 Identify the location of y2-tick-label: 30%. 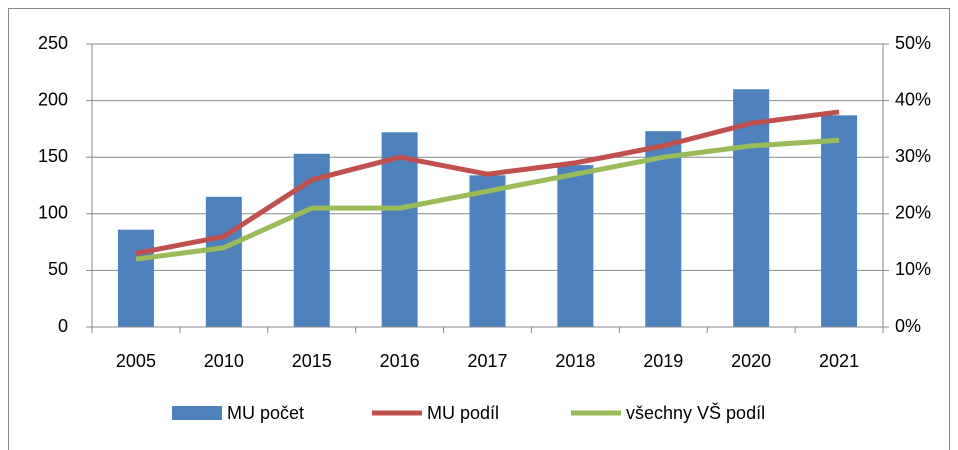
(913, 156).